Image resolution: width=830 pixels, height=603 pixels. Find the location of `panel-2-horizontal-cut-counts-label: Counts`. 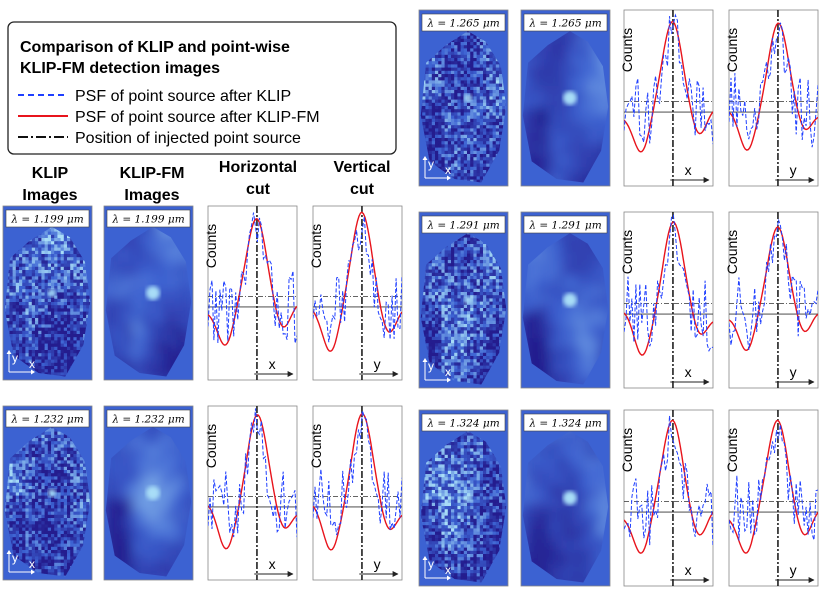

panel-2-horizontal-cut-counts-label: Counts is located at coordinates (211, 446).